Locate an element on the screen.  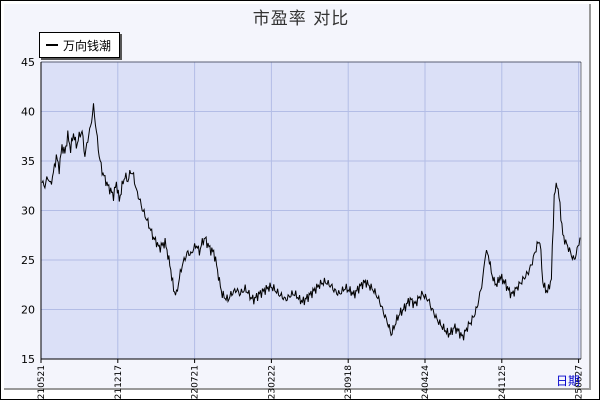
y-tick-label: 20 is located at coordinates (28, 310).